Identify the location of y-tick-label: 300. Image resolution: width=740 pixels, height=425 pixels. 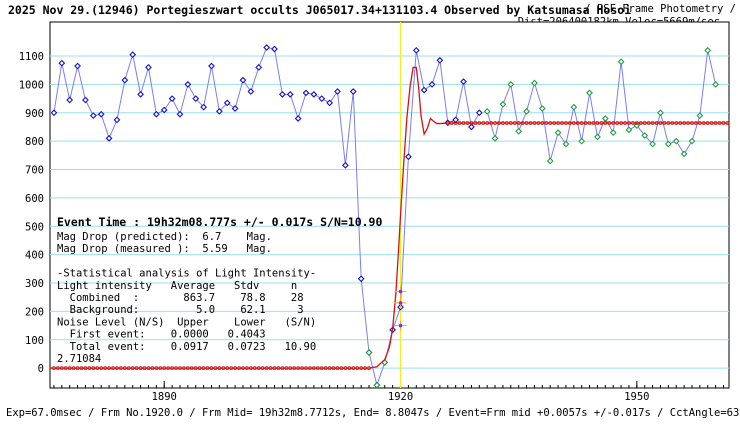
(34, 284).